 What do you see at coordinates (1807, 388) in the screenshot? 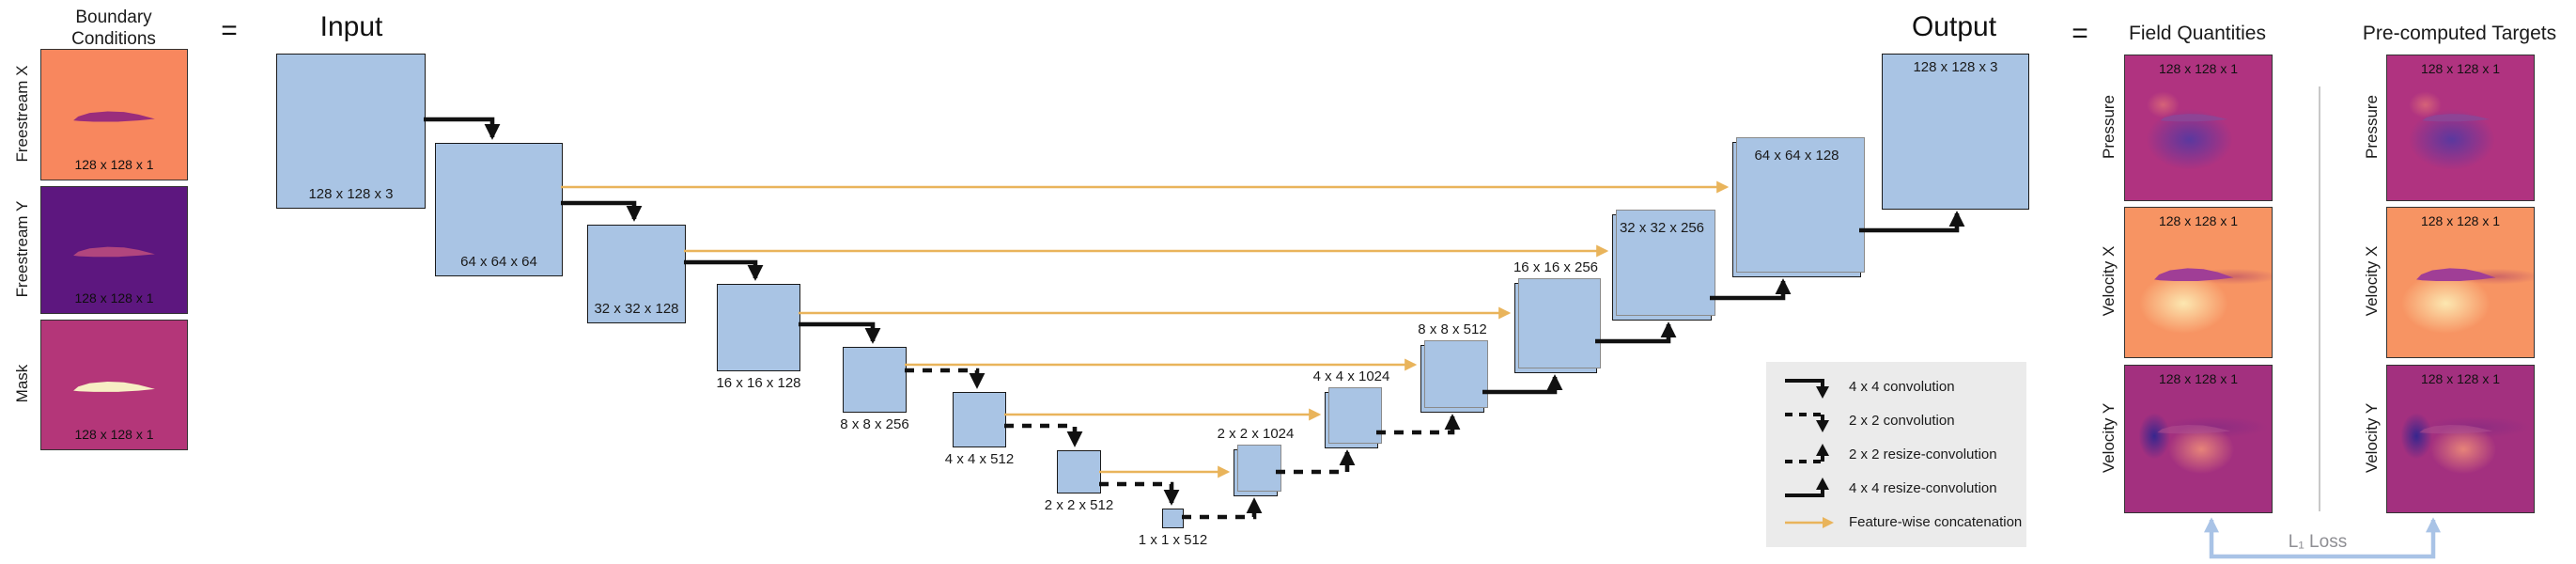
I see `conv-4x4-icon` at bounding box center [1807, 388].